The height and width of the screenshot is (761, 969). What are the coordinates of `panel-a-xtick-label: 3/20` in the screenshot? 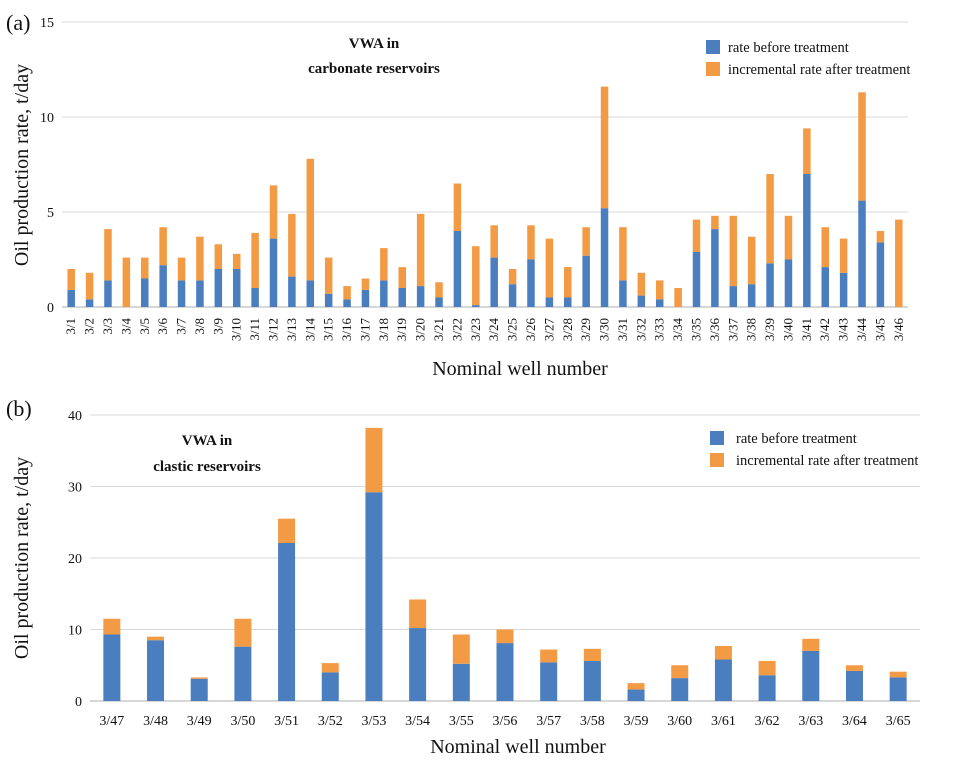 It's located at (420, 329).